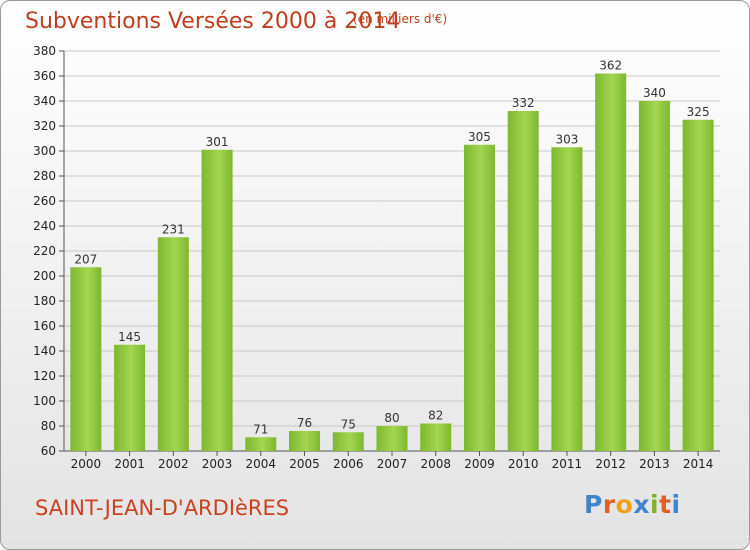  Describe the element at coordinates (610, 464) in the screenshot. I see `x-tick-label: 2012` at that location.